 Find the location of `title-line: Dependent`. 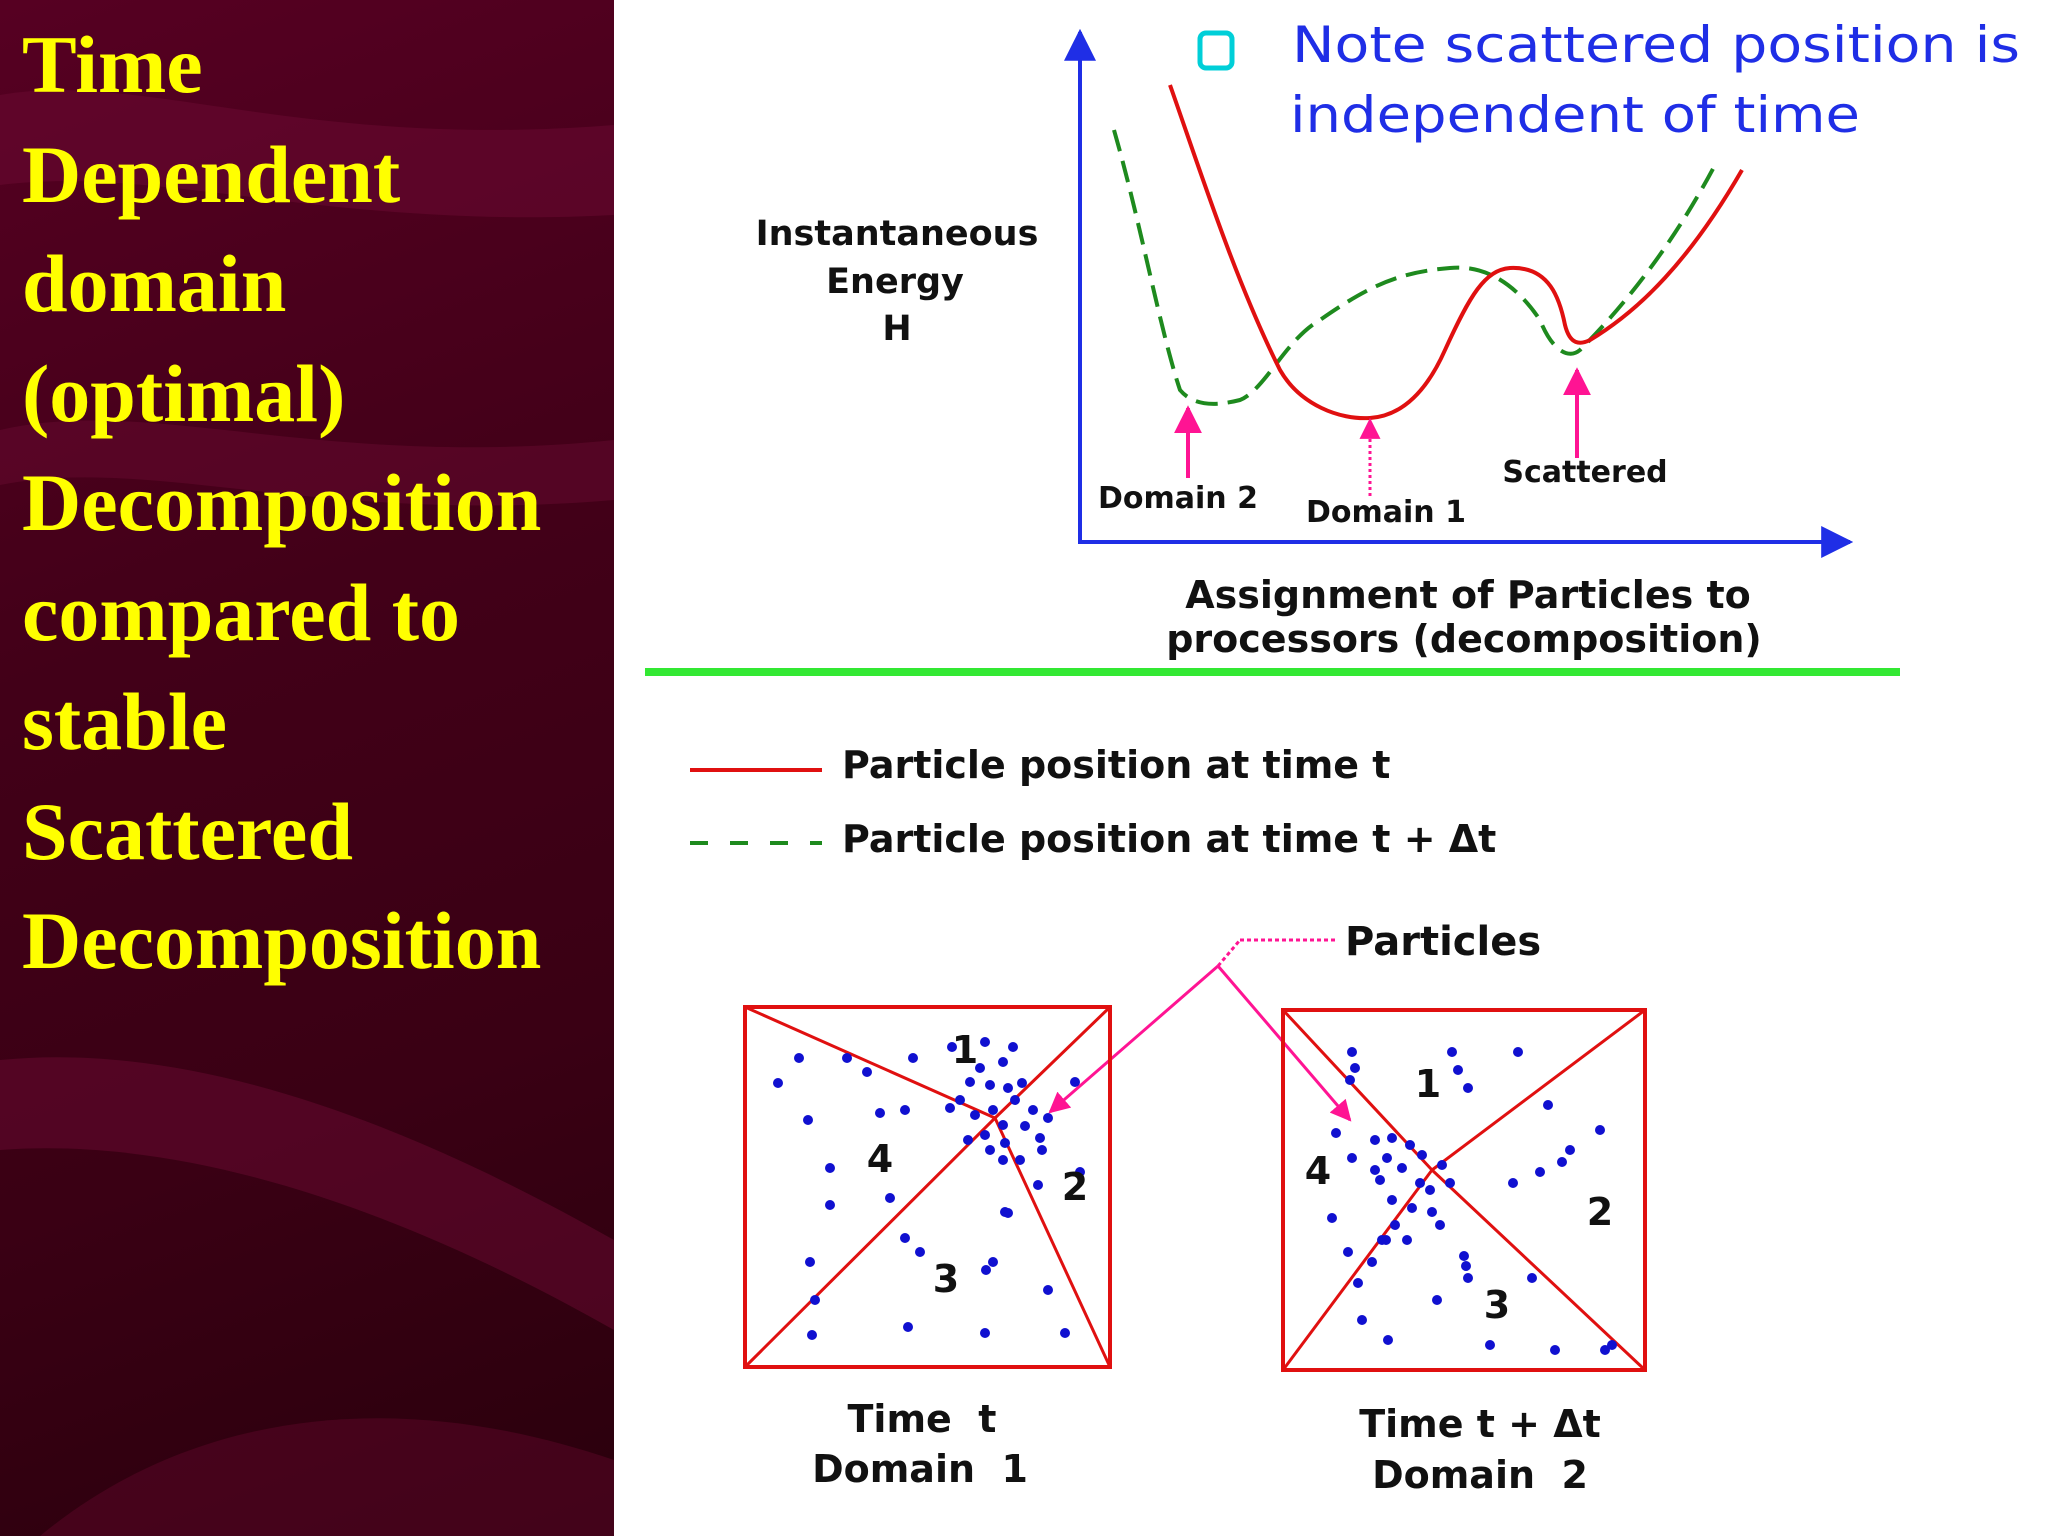

title-line: Dependent is located at coordinates (211, 174).